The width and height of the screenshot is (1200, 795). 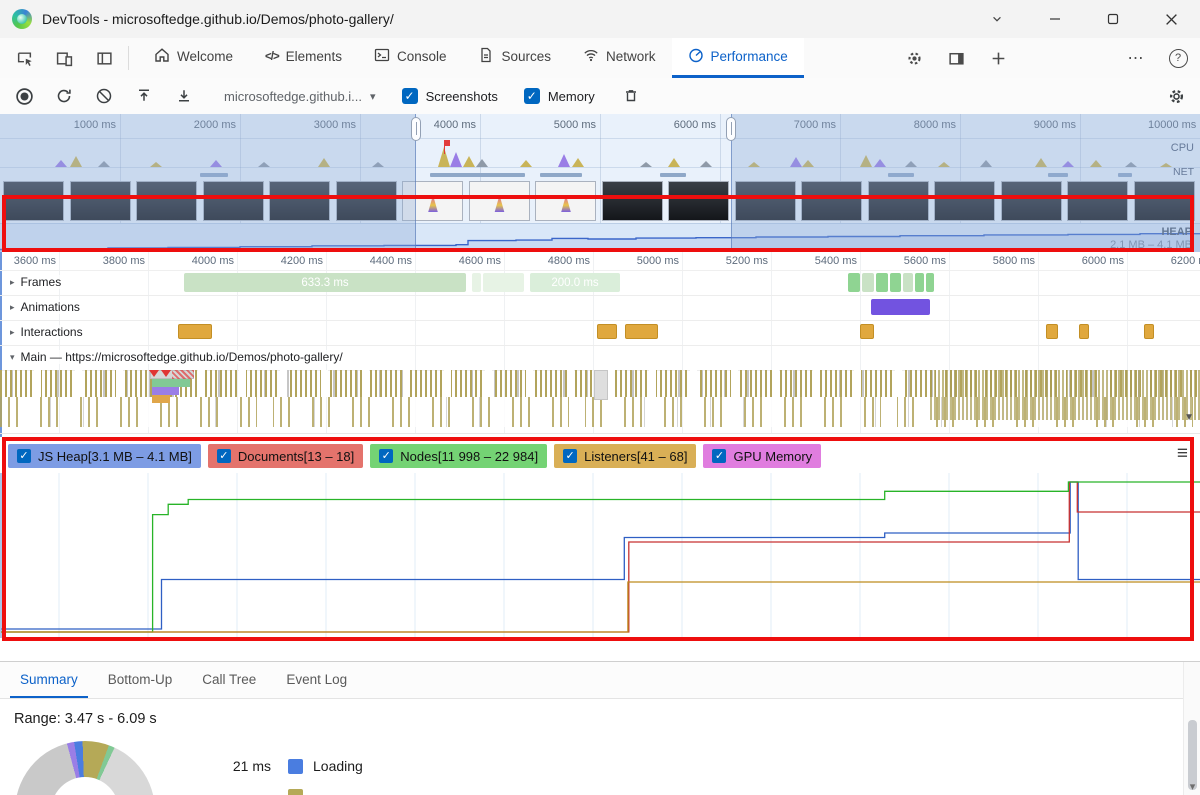 What do you see at coordinates (49, 680) in the screenshot?
I see `bottom-tab-summary: Summary` at bounding box center [49, 680].